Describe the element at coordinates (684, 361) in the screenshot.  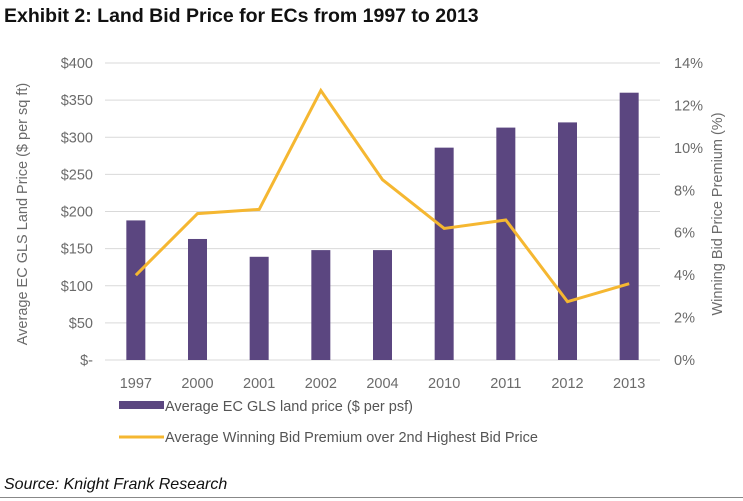
I see `y-right-tick-label: 0%` at that location.